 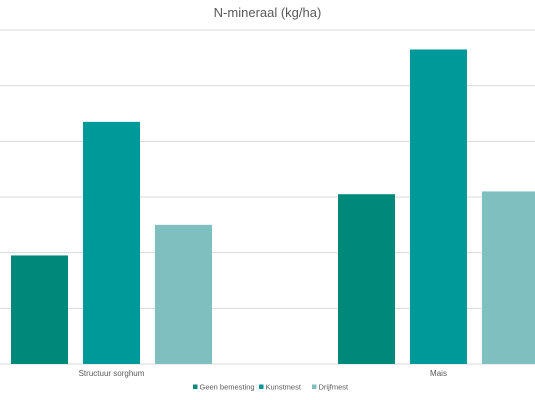 I want to click on legend: Geen bemesting Kunstmest Drijfmest, so click(x=271, y=387).